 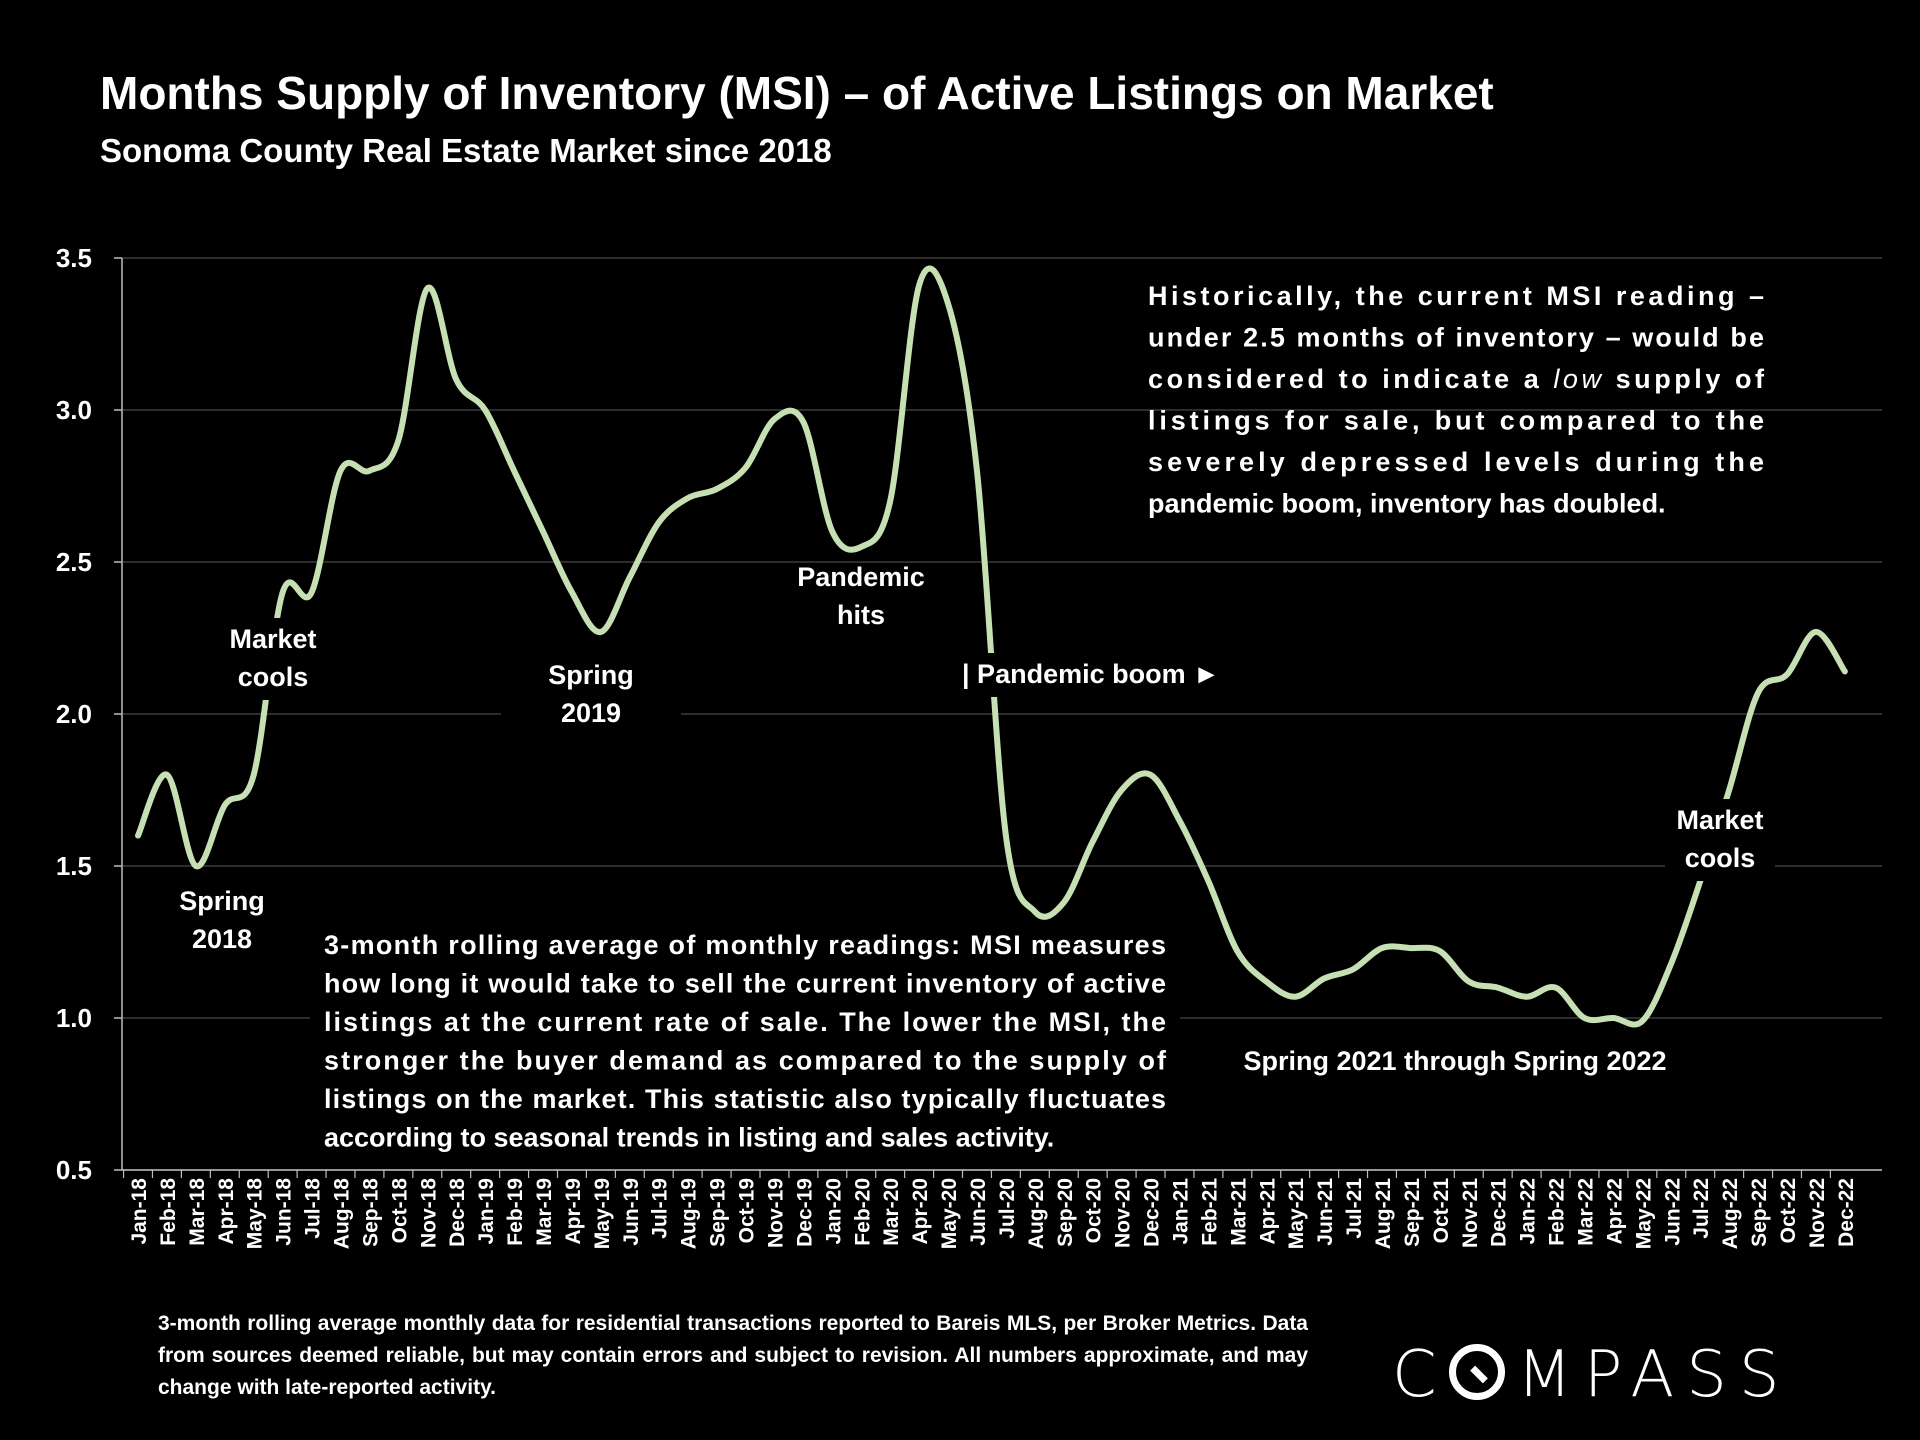 What do you see at coordinates (747, 1210) in the screenshot?
I see `x-tick-label: Oct-19` at bounding box center [747, 1210].